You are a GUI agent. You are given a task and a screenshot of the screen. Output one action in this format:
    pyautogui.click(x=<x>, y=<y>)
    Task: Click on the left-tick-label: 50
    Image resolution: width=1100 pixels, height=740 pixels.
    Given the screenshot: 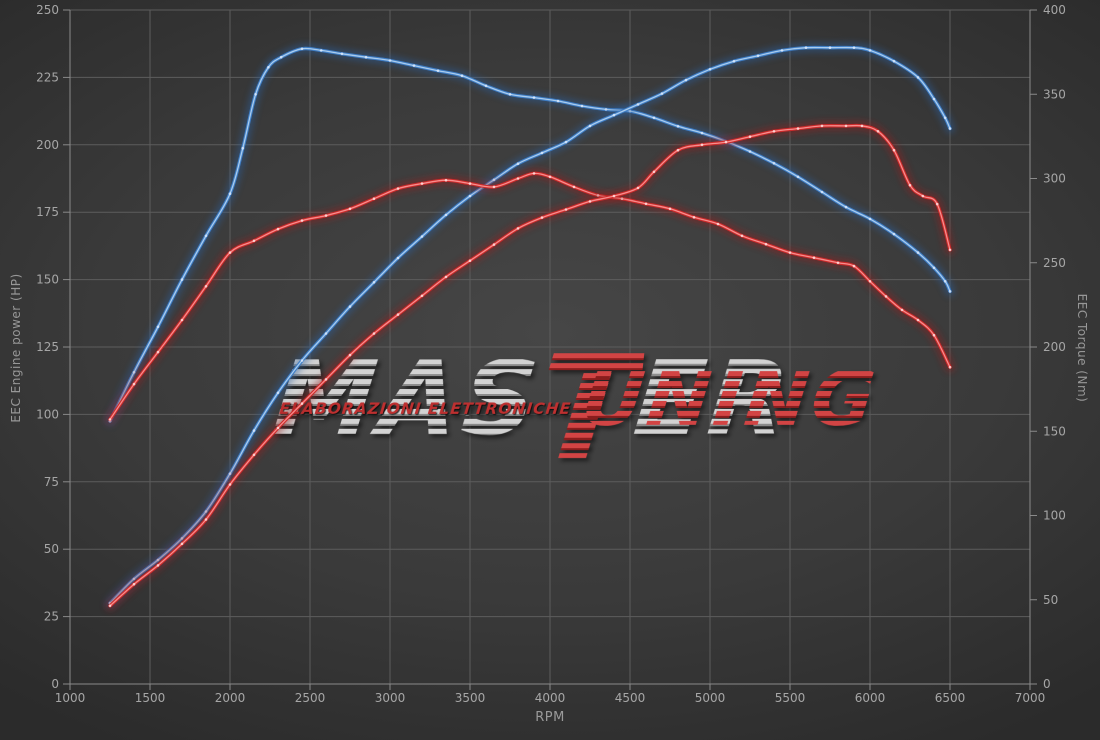 What is the action you would take?
    pyautogui.click(x=51, y=549)
    